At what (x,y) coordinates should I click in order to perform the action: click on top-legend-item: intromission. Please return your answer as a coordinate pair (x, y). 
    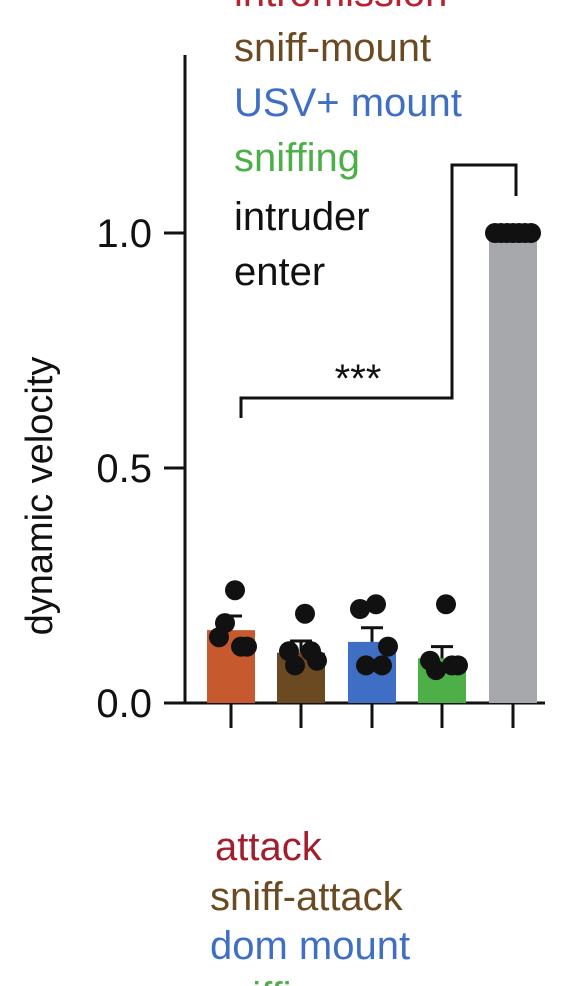
    Looking at the image, I should click on (340, 7).